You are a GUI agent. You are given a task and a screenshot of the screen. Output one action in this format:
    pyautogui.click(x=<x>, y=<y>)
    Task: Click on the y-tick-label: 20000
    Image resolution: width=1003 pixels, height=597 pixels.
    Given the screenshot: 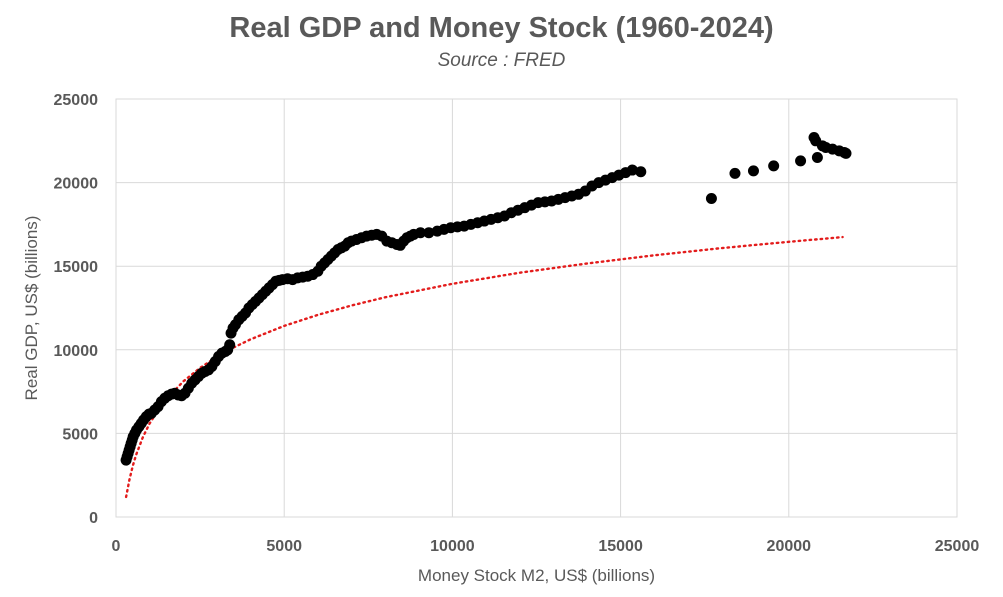 What is the action you would take?
    pyautogui.click(x=76, y=184)
    